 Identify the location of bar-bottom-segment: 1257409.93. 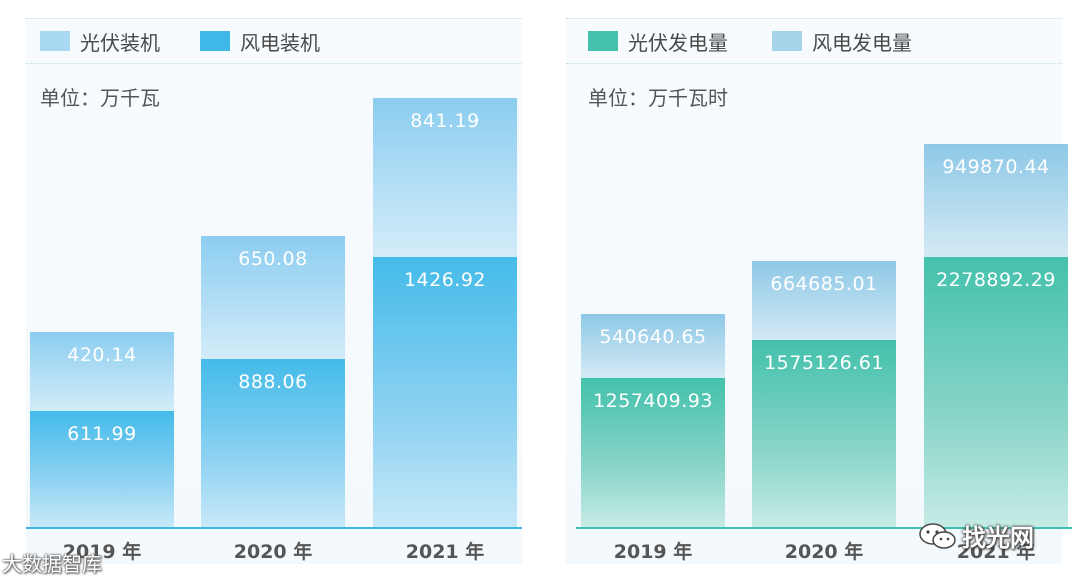
(653, 452).